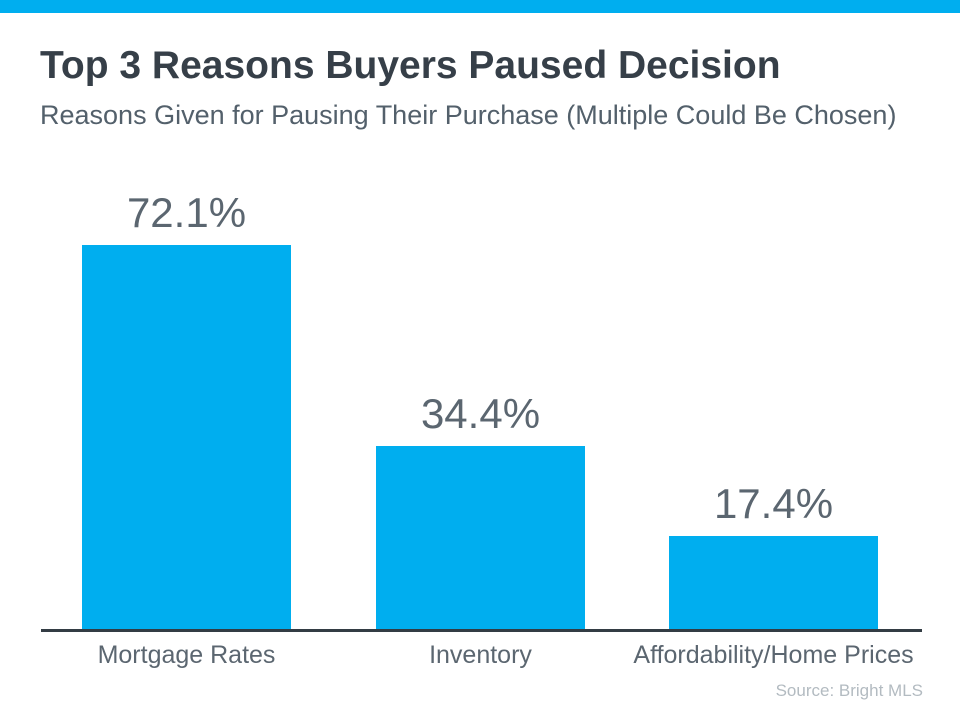 The width and height of the screenshot is (960, 720). I want to click on x-axis-line, so click(481, 630).